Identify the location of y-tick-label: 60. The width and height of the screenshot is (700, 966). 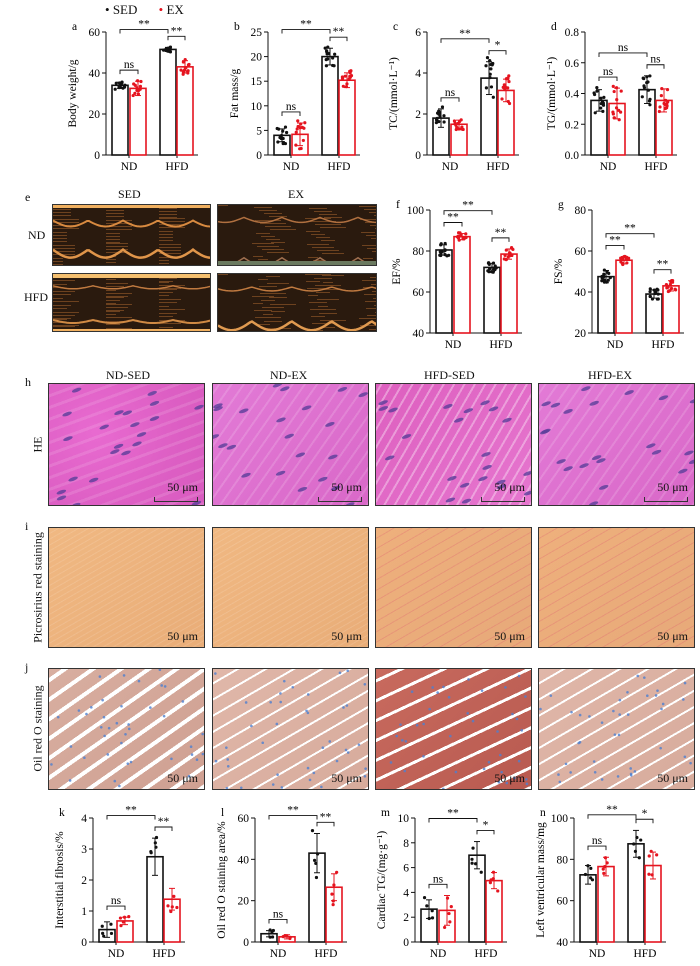
(581, 252).